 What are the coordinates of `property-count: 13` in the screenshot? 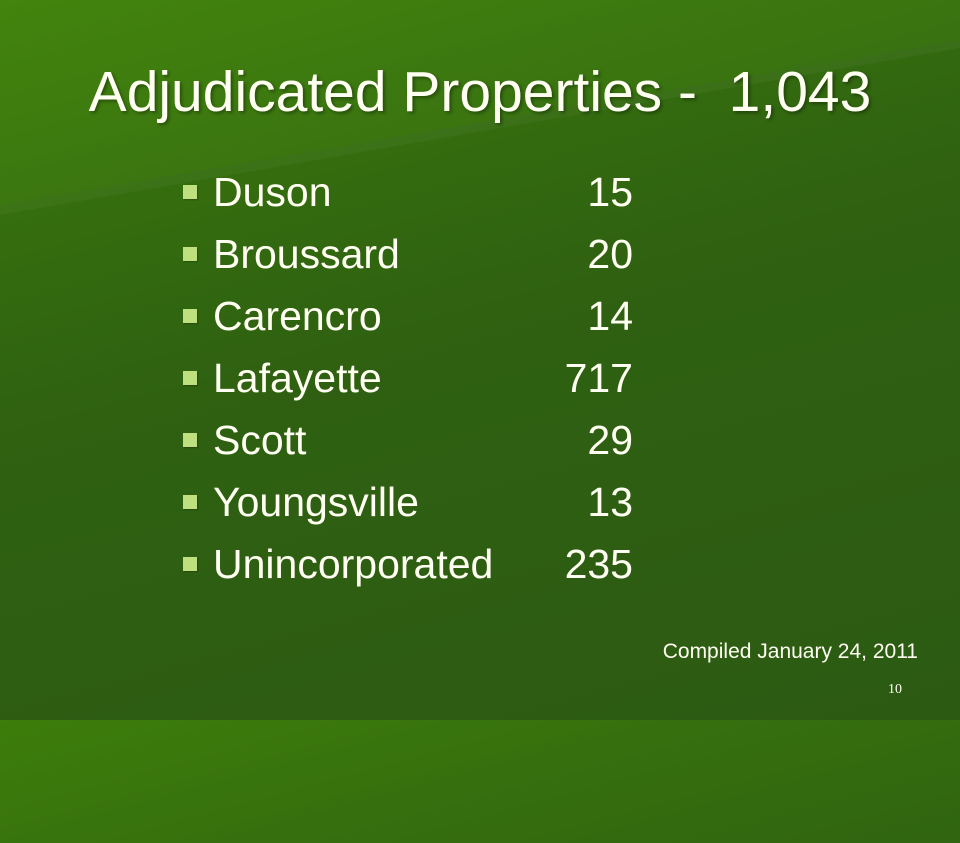 It's located at (610, 502).